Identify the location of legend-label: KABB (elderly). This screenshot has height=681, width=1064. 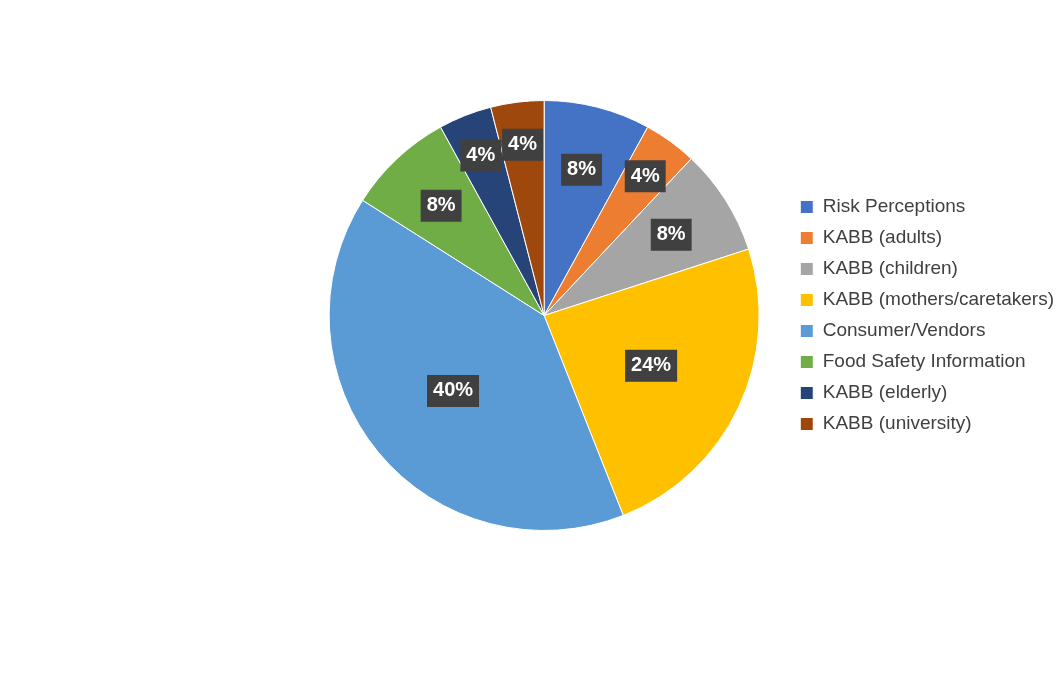
(885, 392).